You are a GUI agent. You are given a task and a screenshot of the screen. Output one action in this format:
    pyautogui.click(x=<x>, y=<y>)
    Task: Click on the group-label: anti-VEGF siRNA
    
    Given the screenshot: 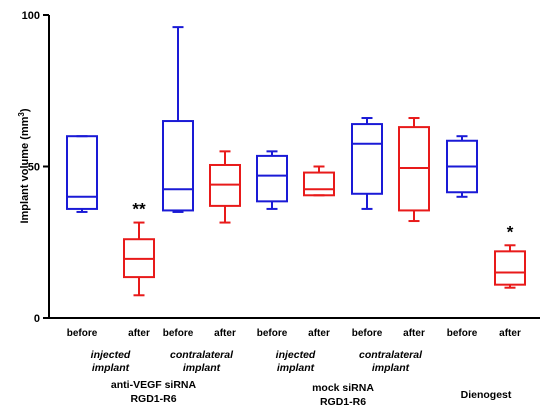 What is the action you would take?
    pyautogui.click(x=154, y=385)
    